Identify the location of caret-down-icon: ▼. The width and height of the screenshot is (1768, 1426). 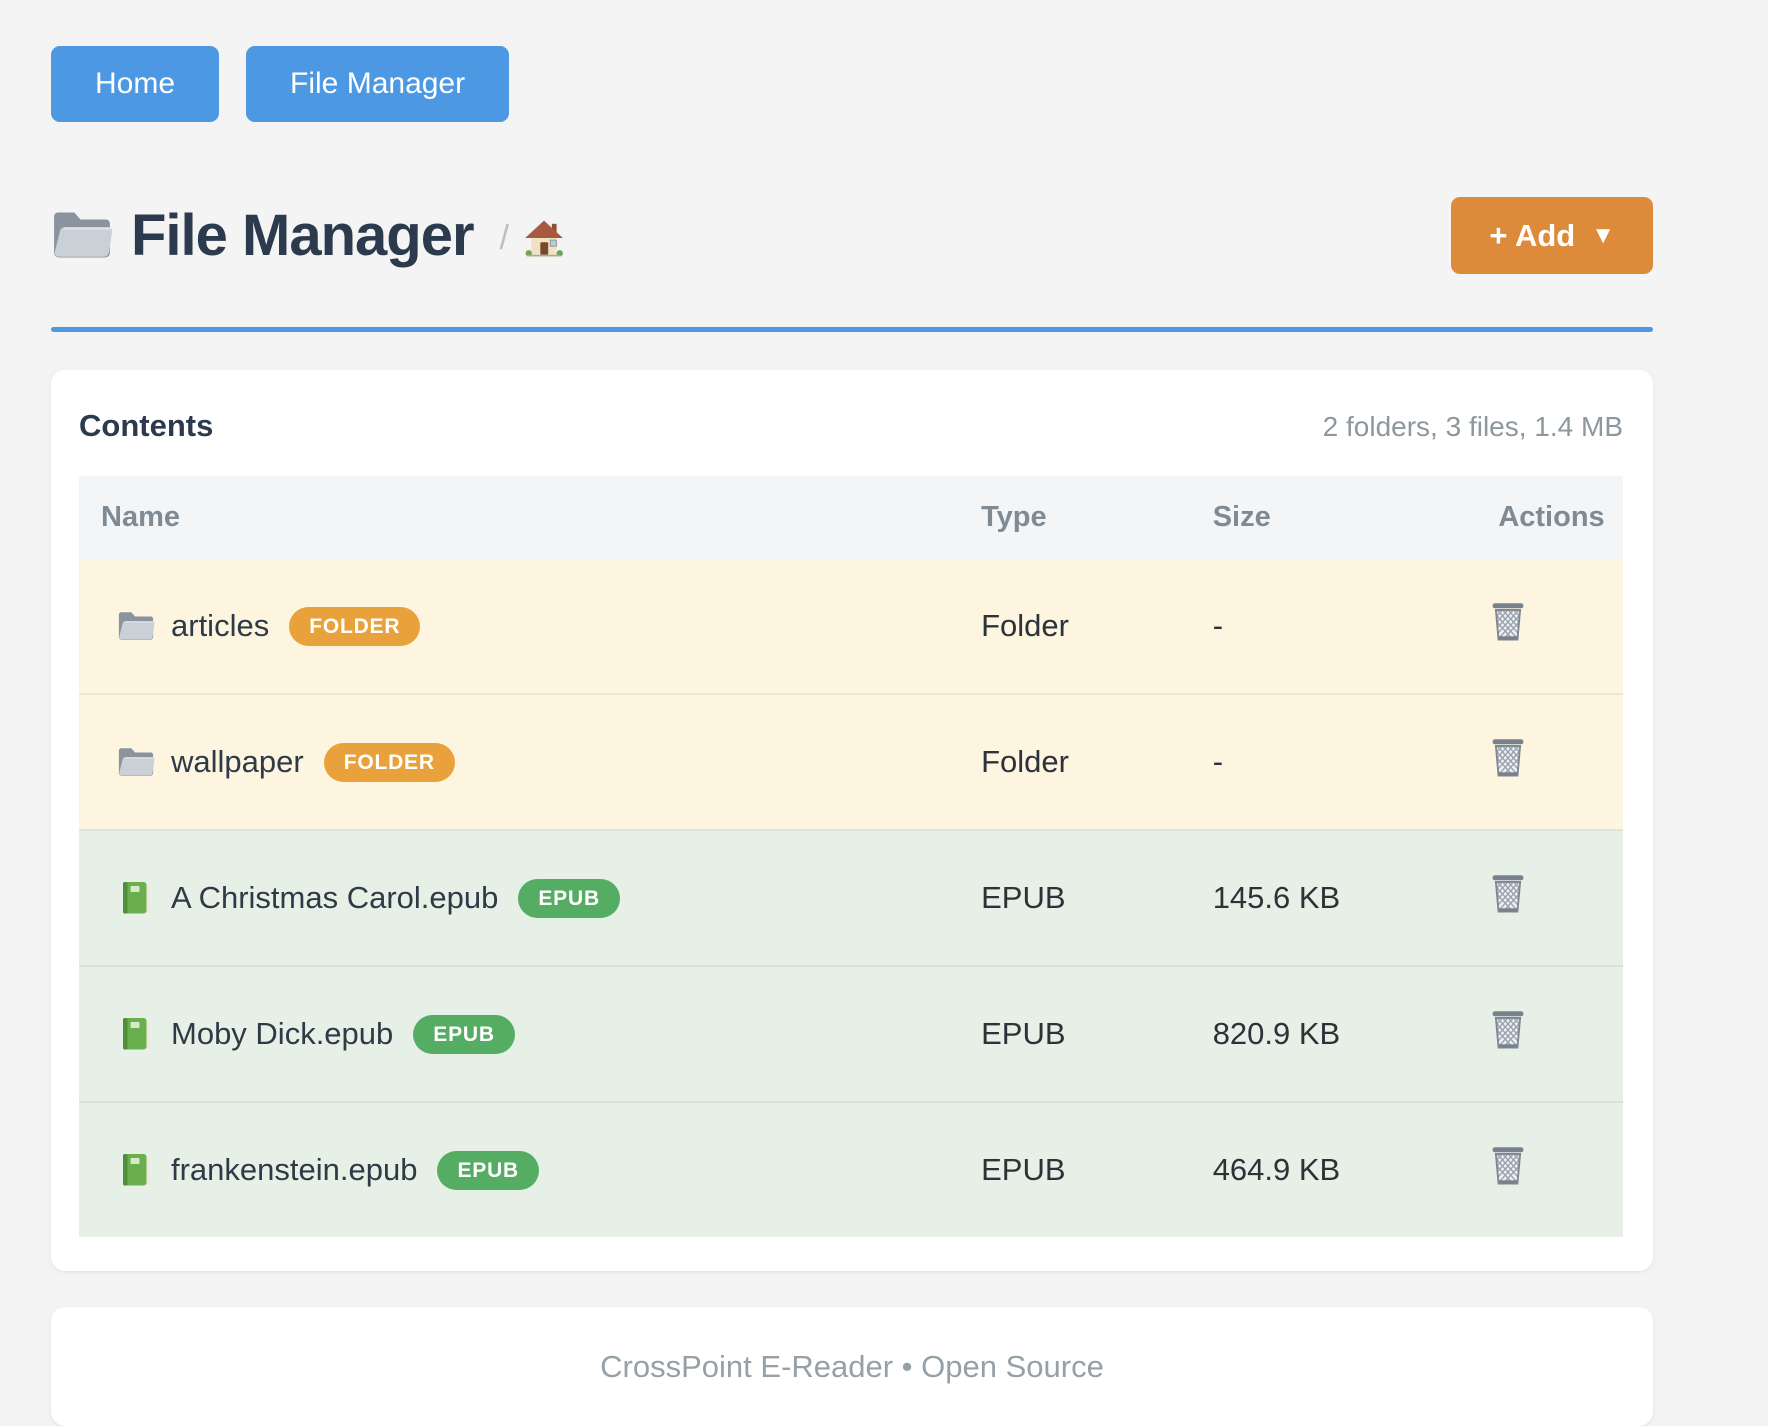
(1603, 235).